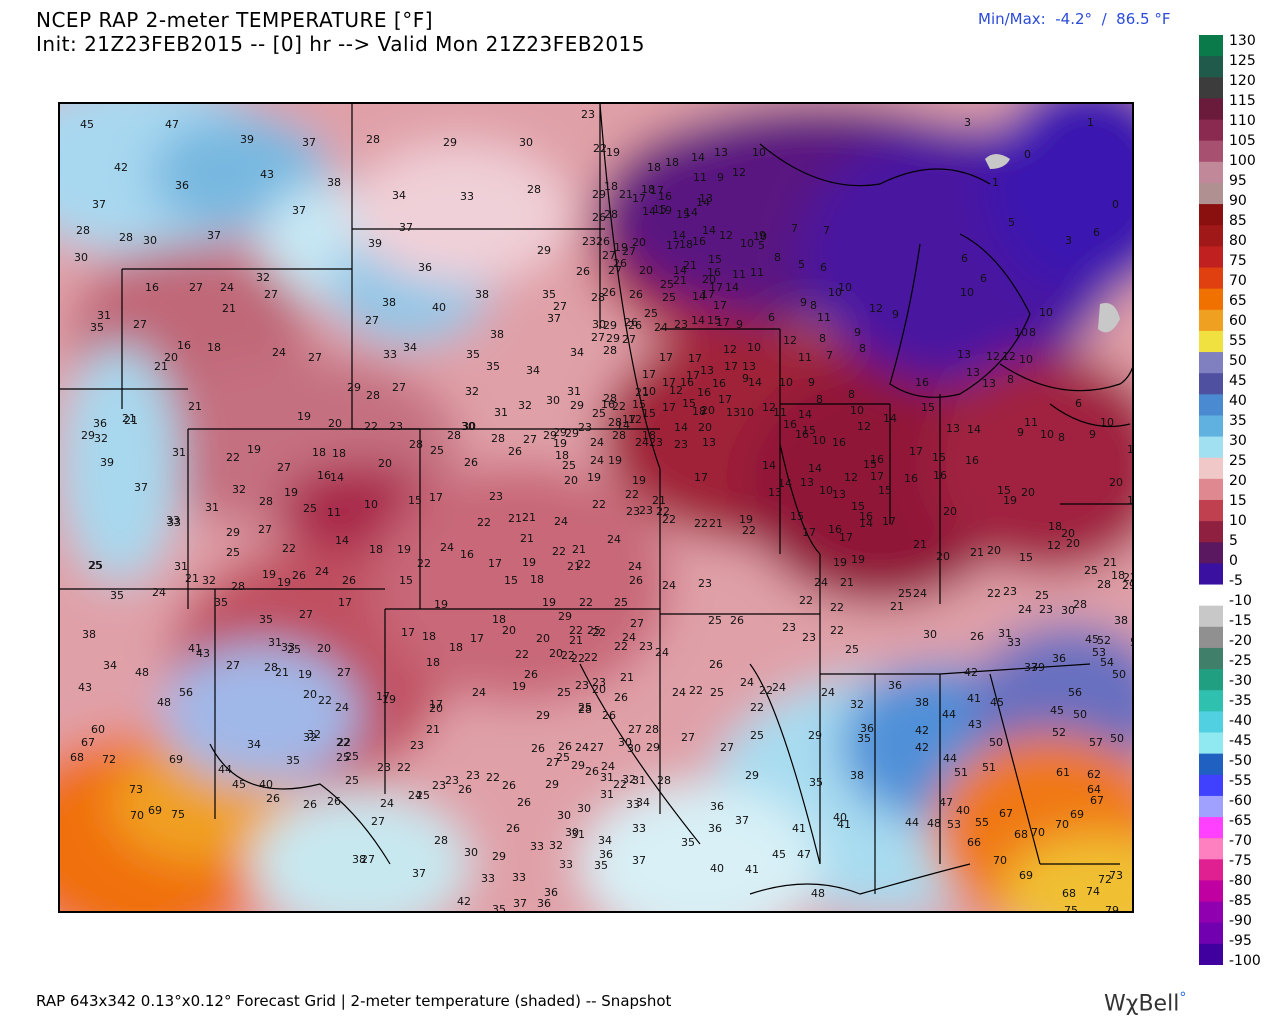 The height and width of the screenshot is (1024, 1280). Describe the element at coordinates (818, 893) in the screenshot. I see `station-temperature: 48` at that location.